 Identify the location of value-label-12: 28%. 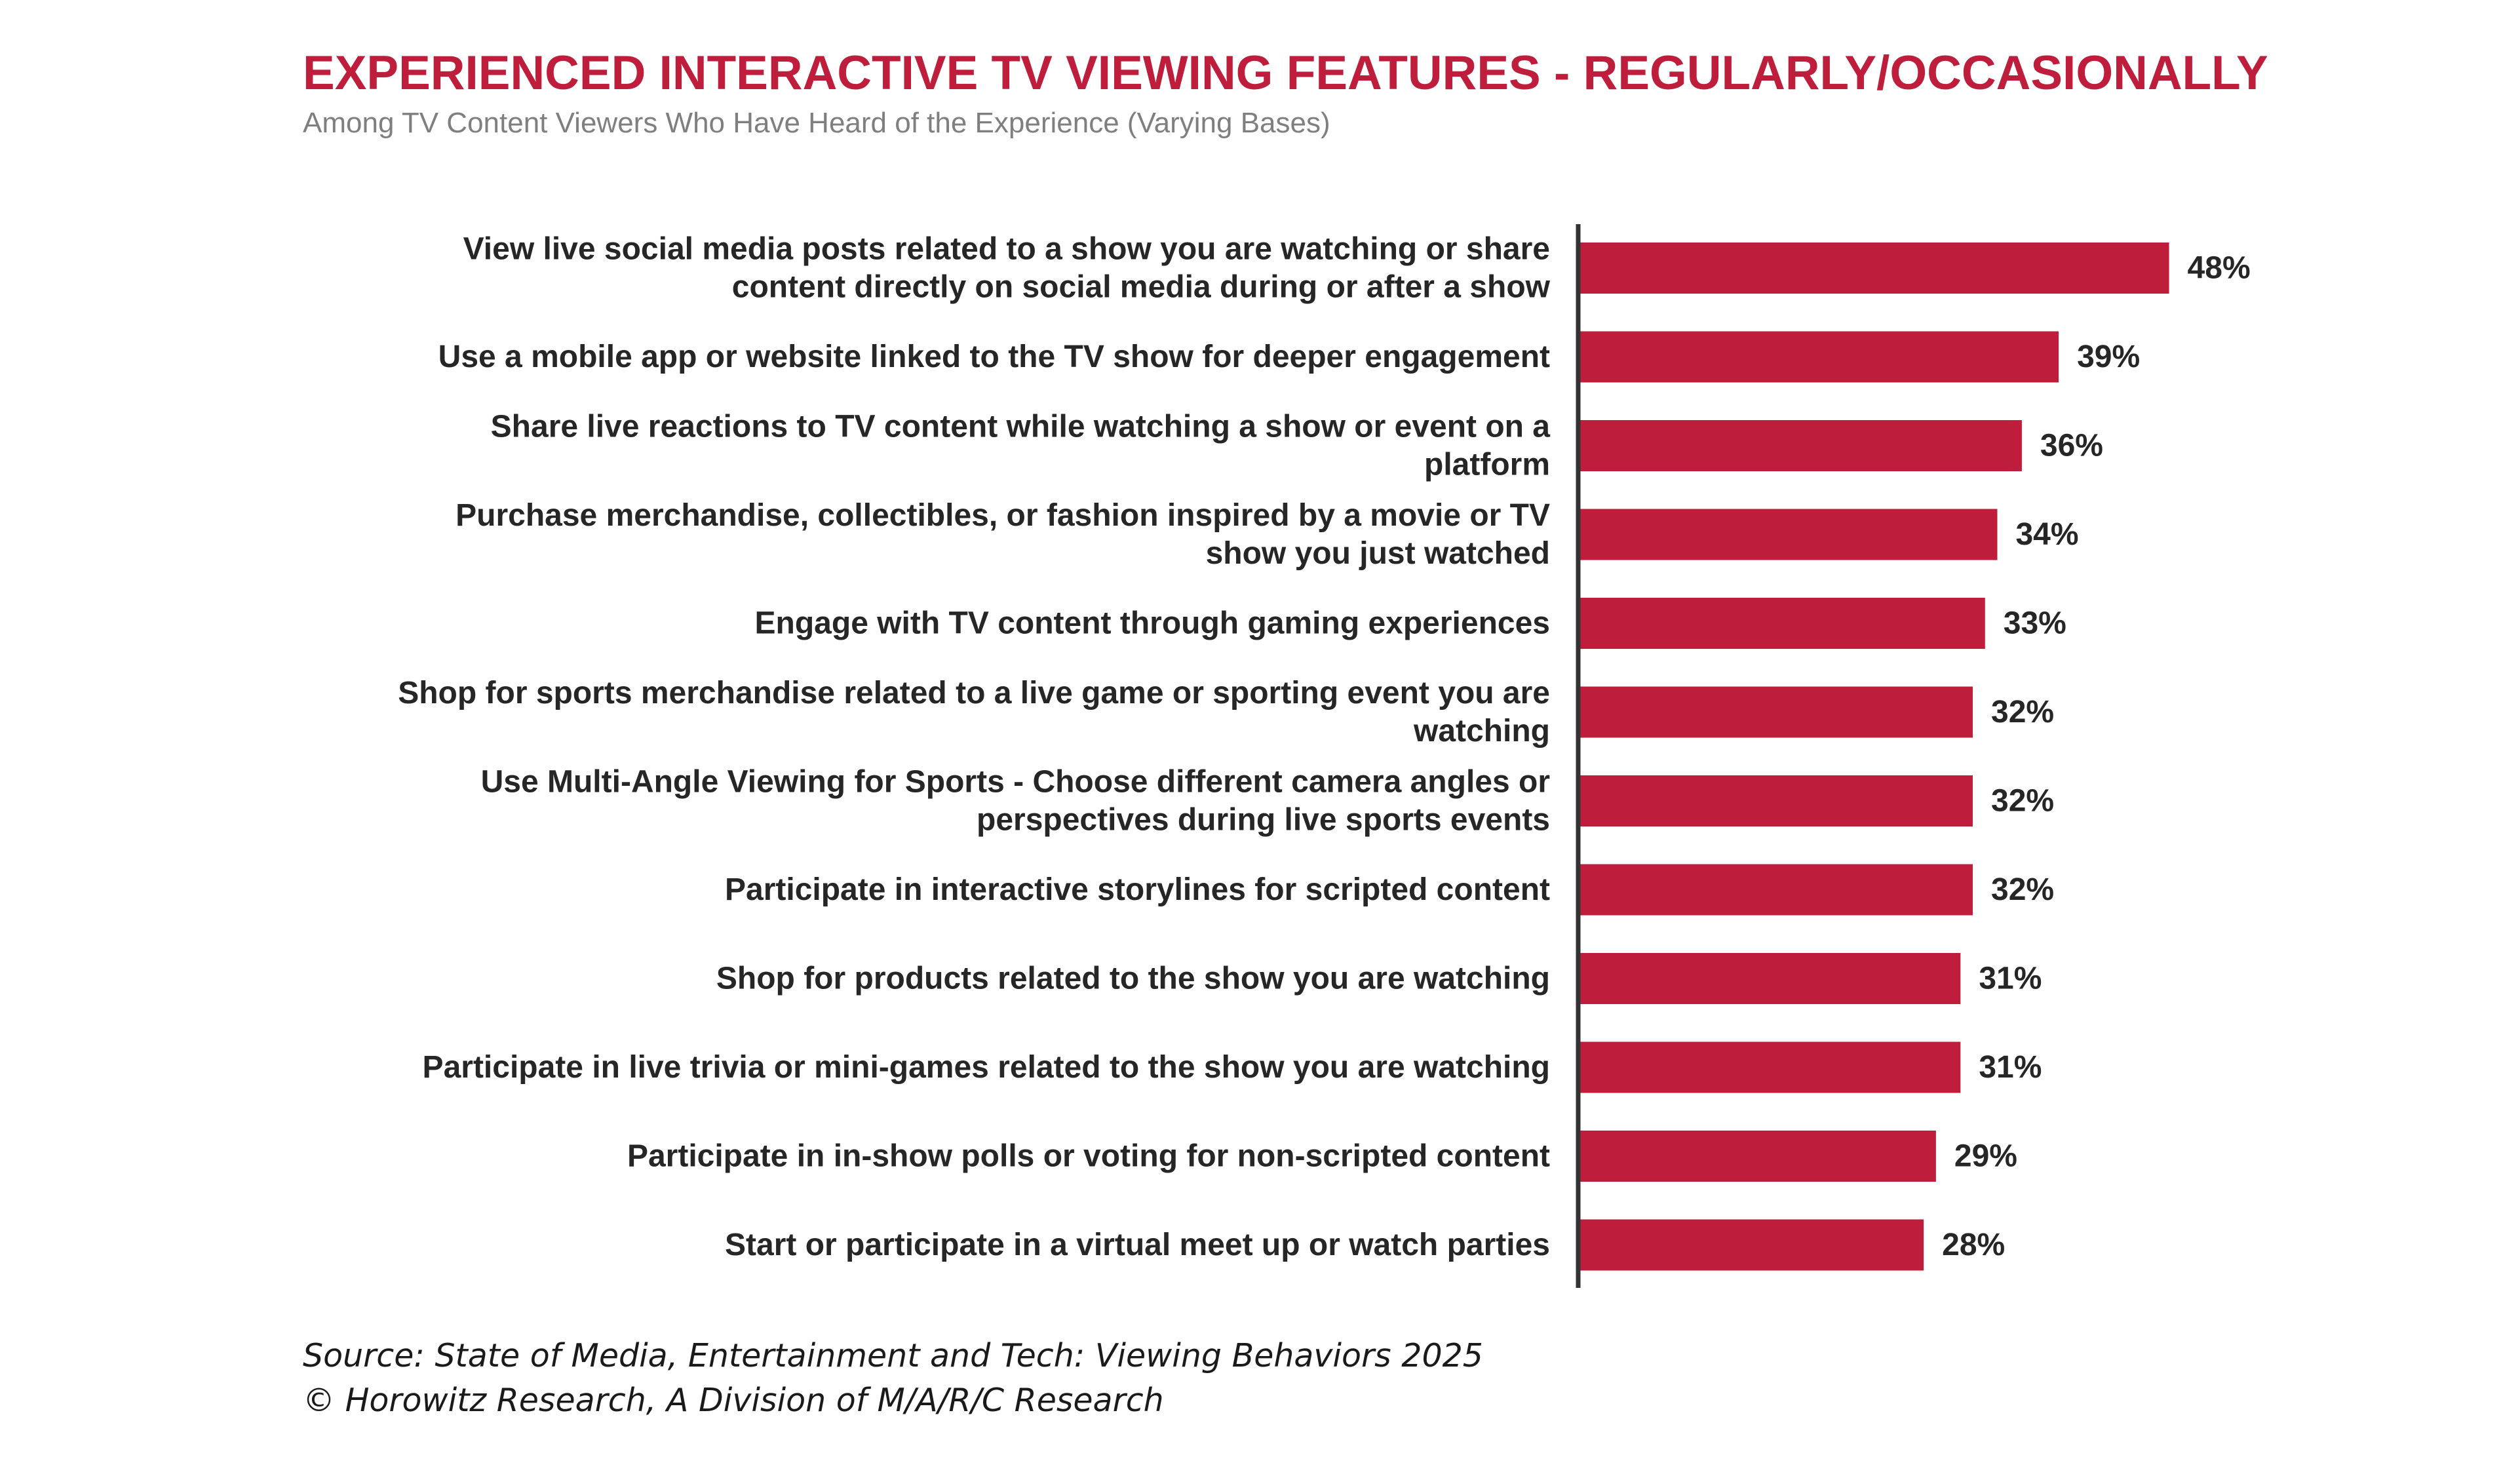
(1973, 1245).